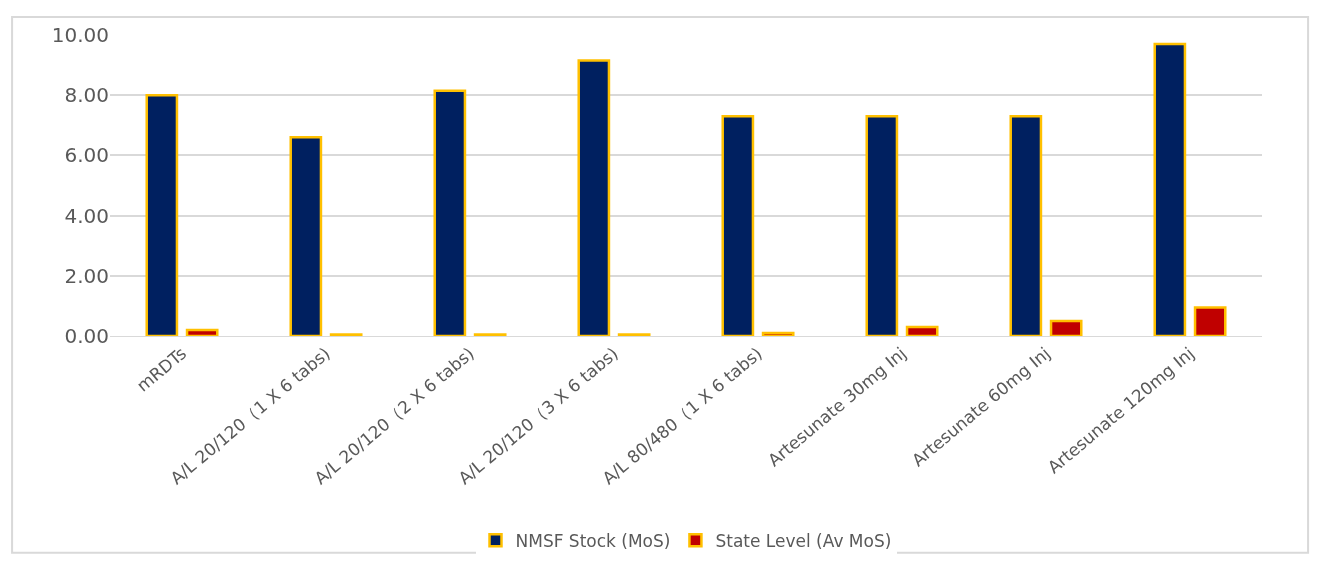  What do you see at coordinates (86, 95) in the screenshot?
I see `y-tick-label: 8.00` at bounding box center [86, 95].